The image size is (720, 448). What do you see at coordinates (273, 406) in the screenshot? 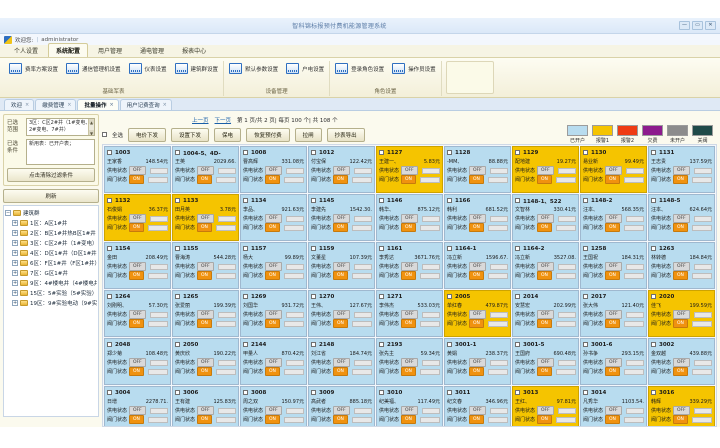
I see `meter-cell: 3008 周之双 150.97元 供电状态 OFF 阀门状态 ON` at bounding box center [273, 406].